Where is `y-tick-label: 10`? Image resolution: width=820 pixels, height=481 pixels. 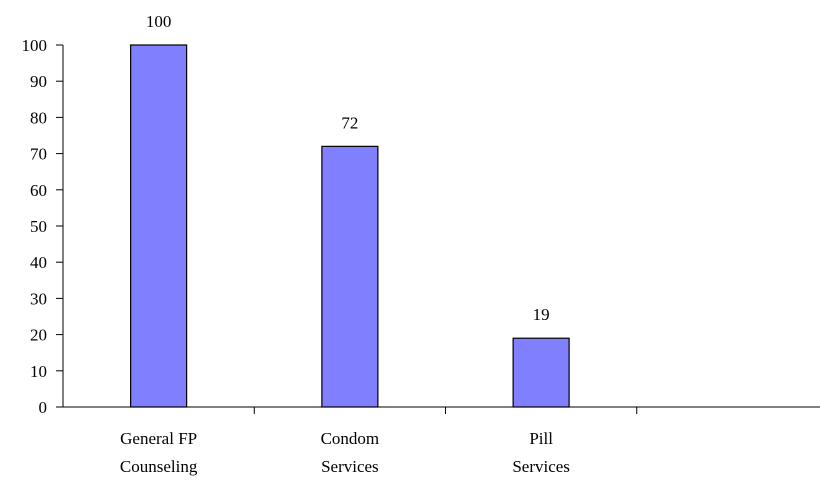
y-tick-label: 10 is located at coordinates (38, 371).